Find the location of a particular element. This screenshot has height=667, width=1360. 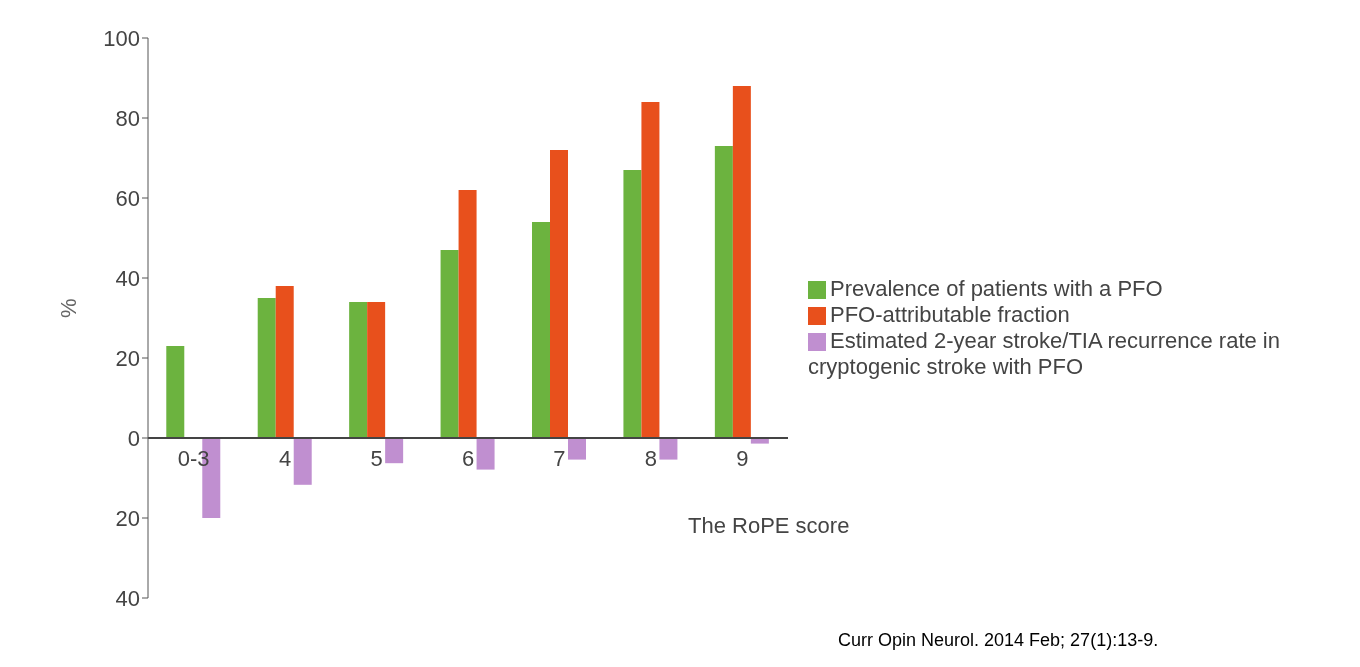

legend-label: Estimated 2-year stroke/TIA recurrence rate in cryptogenic stroke with PFO is located at coordinates (1044, 353).